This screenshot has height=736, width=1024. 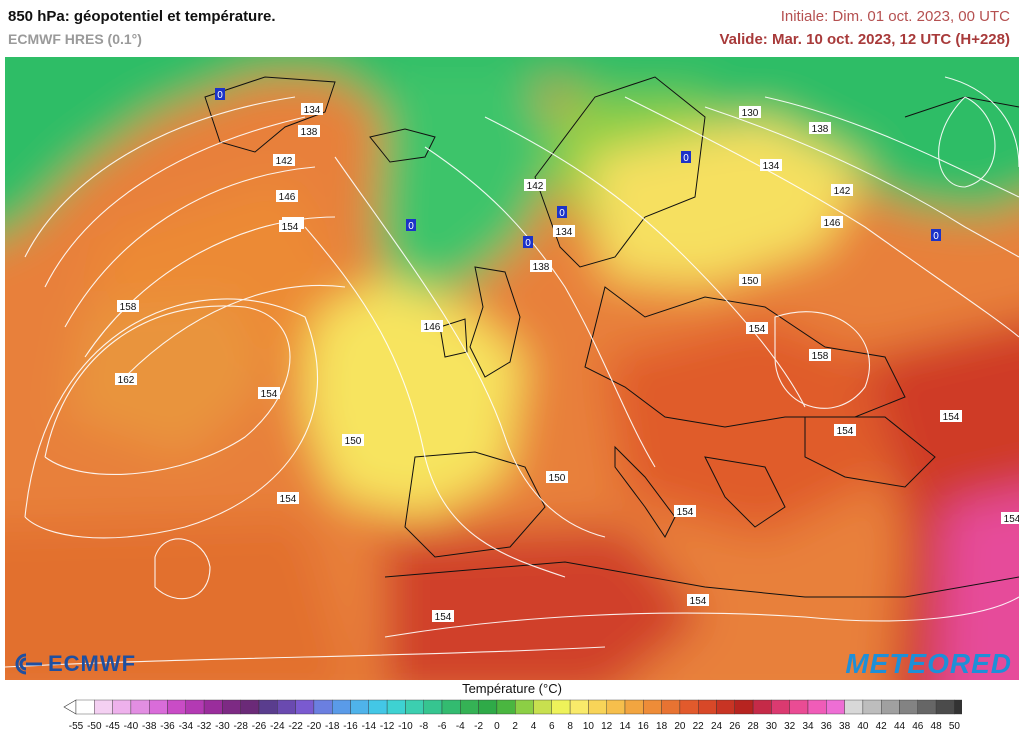 I want to click on colorbar-tick-label: -10, so click(x=405, y=726).